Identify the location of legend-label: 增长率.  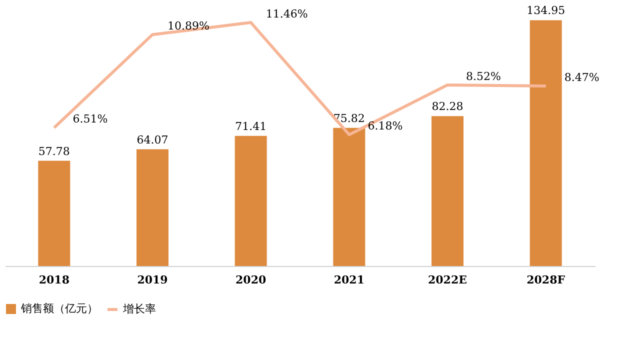
(139, 309).